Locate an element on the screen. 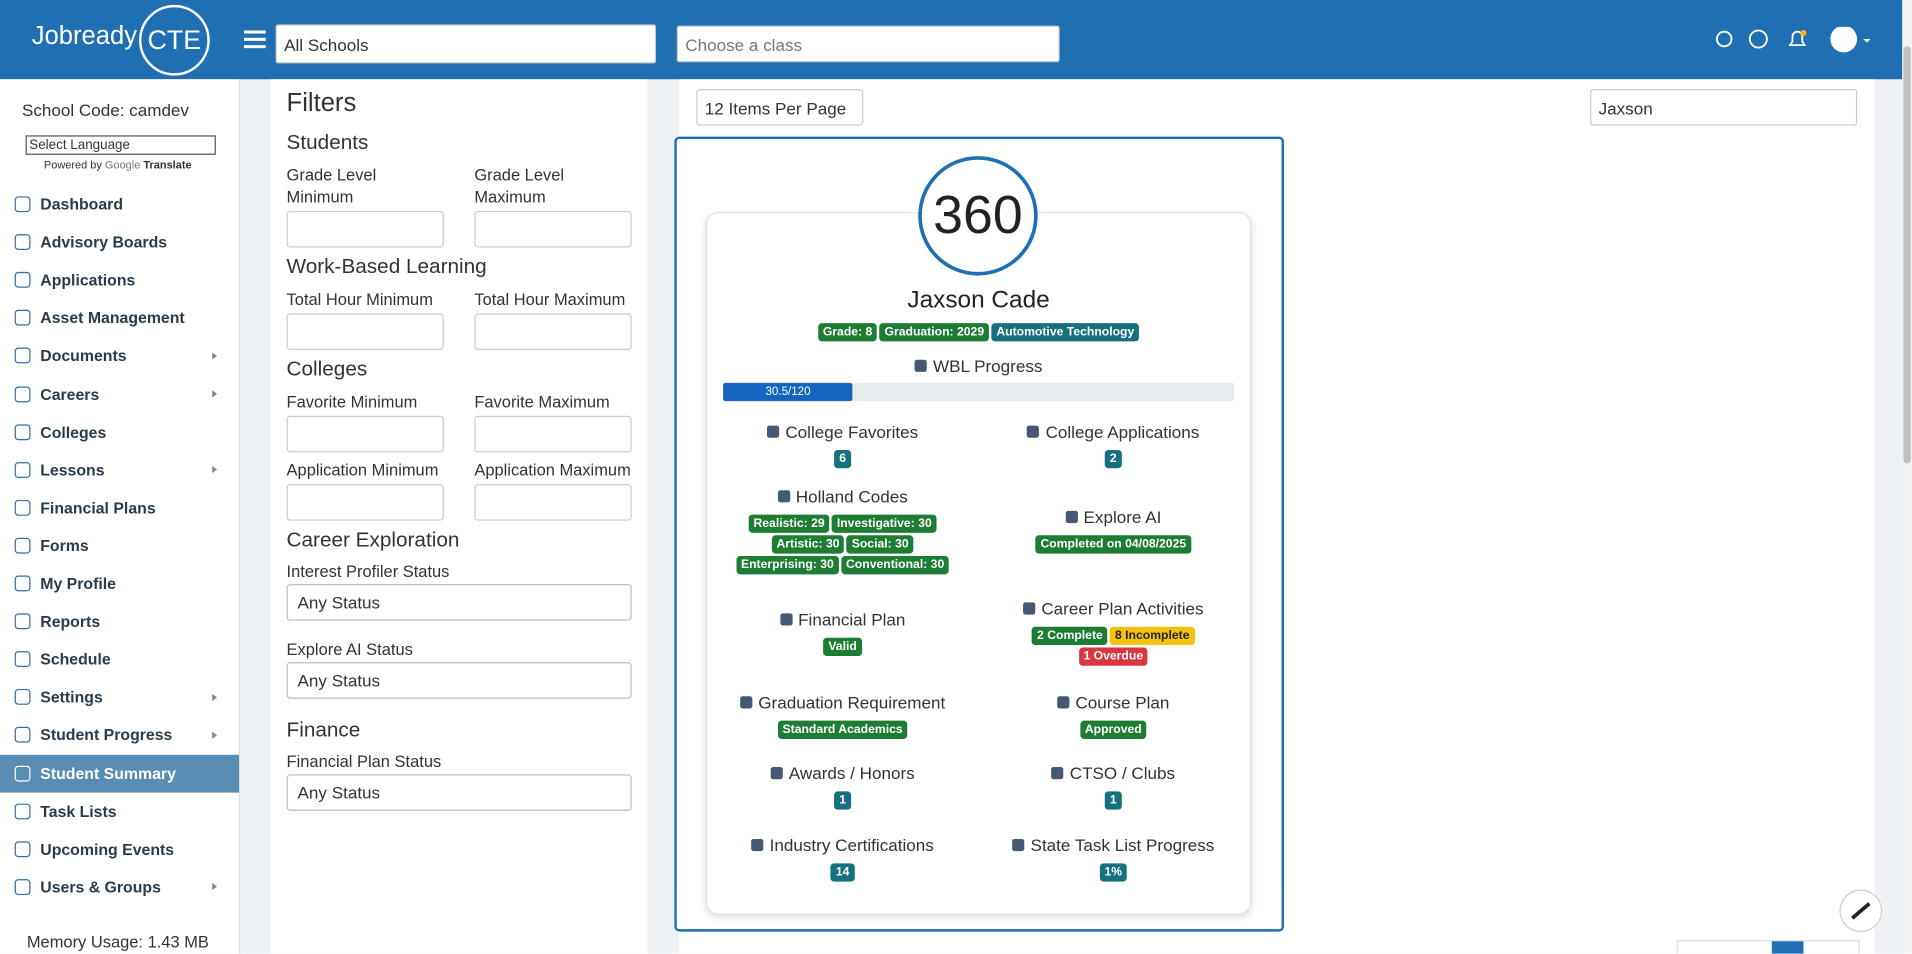 The image size is (1912, 954). language-select: Select Language is located at coordinates (120, 145).